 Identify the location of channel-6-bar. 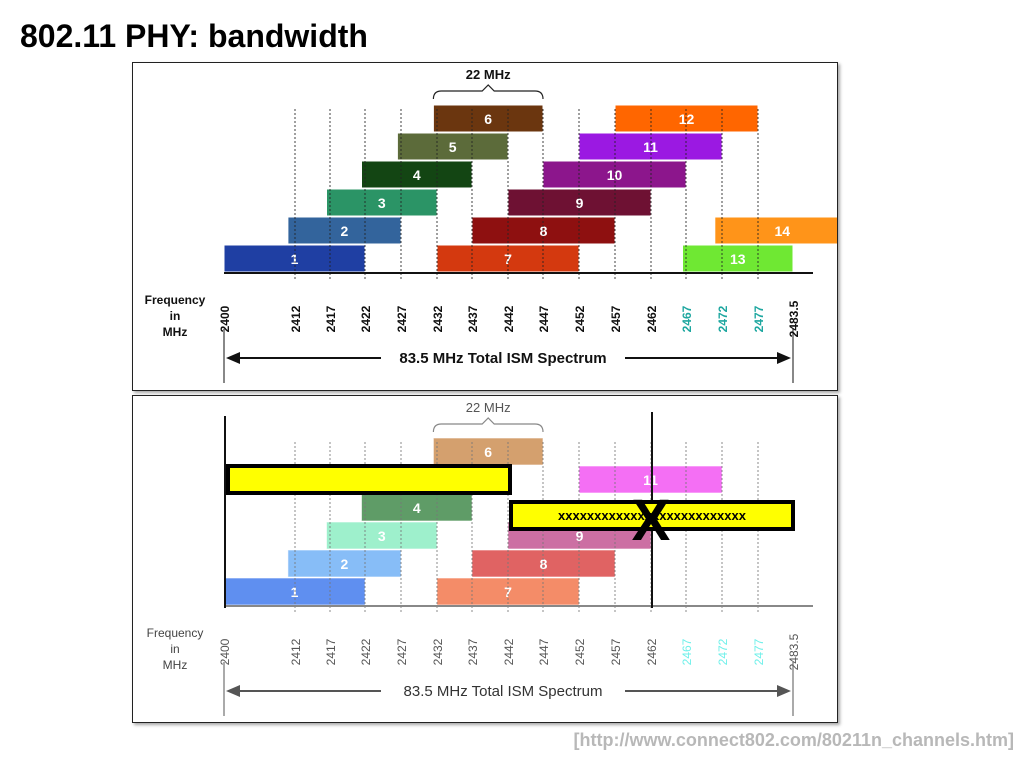
(488, 118).